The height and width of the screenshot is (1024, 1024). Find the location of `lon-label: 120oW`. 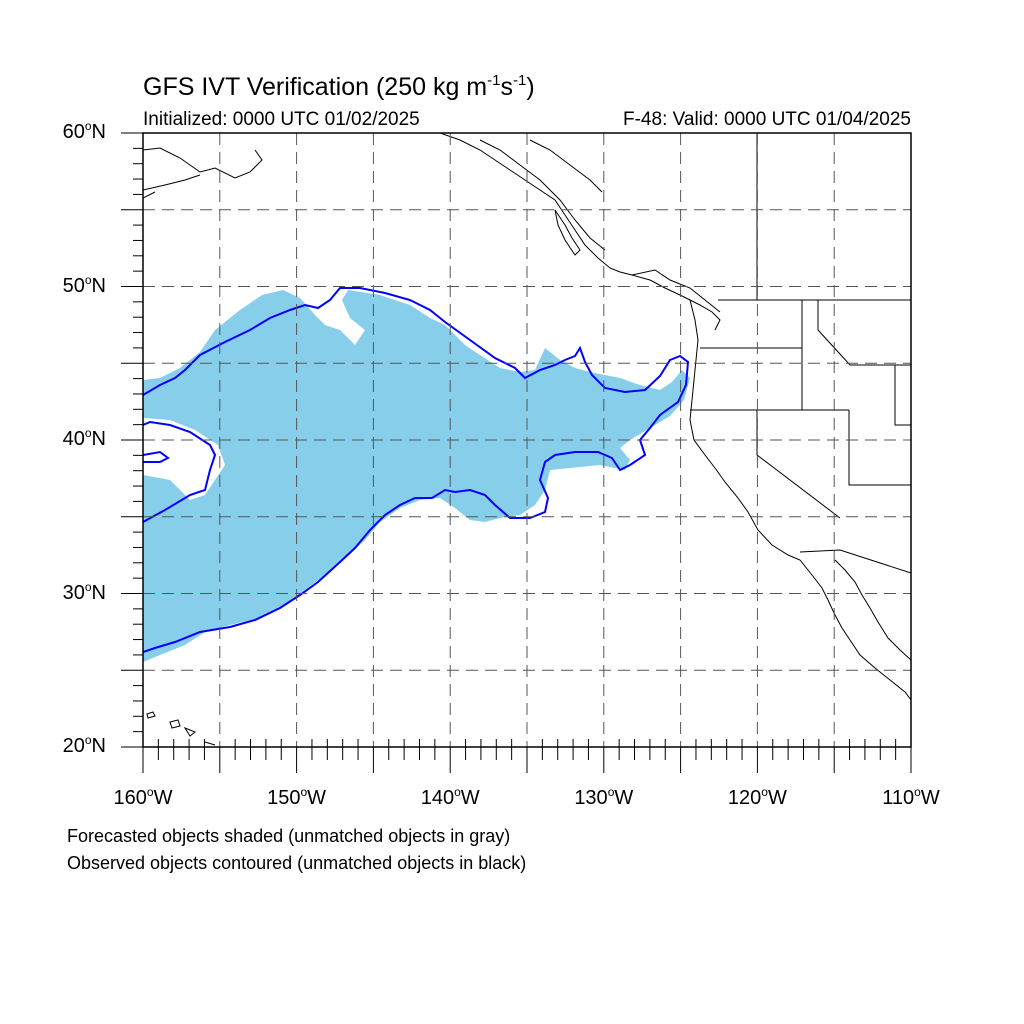

lon-label: 120oW is located at coordinates (757, 797).